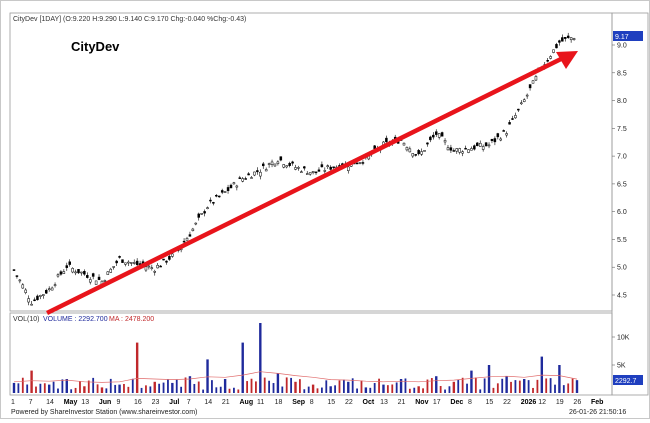  I want to click on x-tick-label: 8, so click(470, 402).